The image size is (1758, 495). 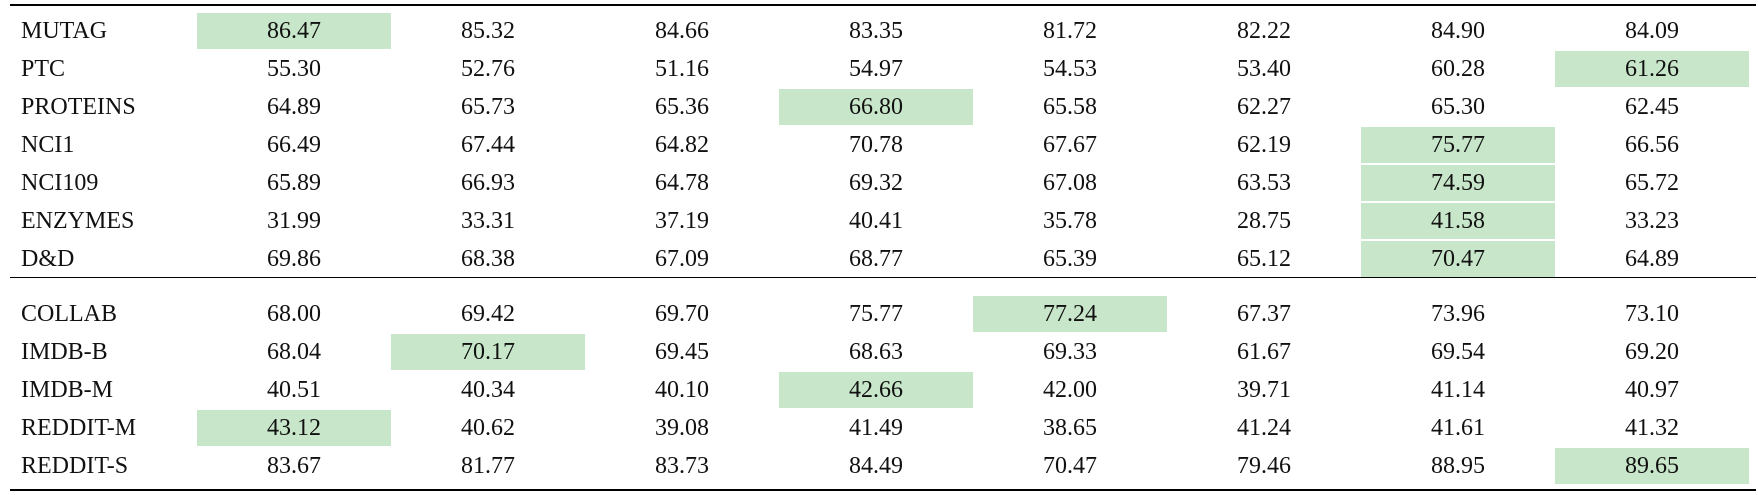 I want to click on value-cell: 41.49, so click(x=876, y=428).